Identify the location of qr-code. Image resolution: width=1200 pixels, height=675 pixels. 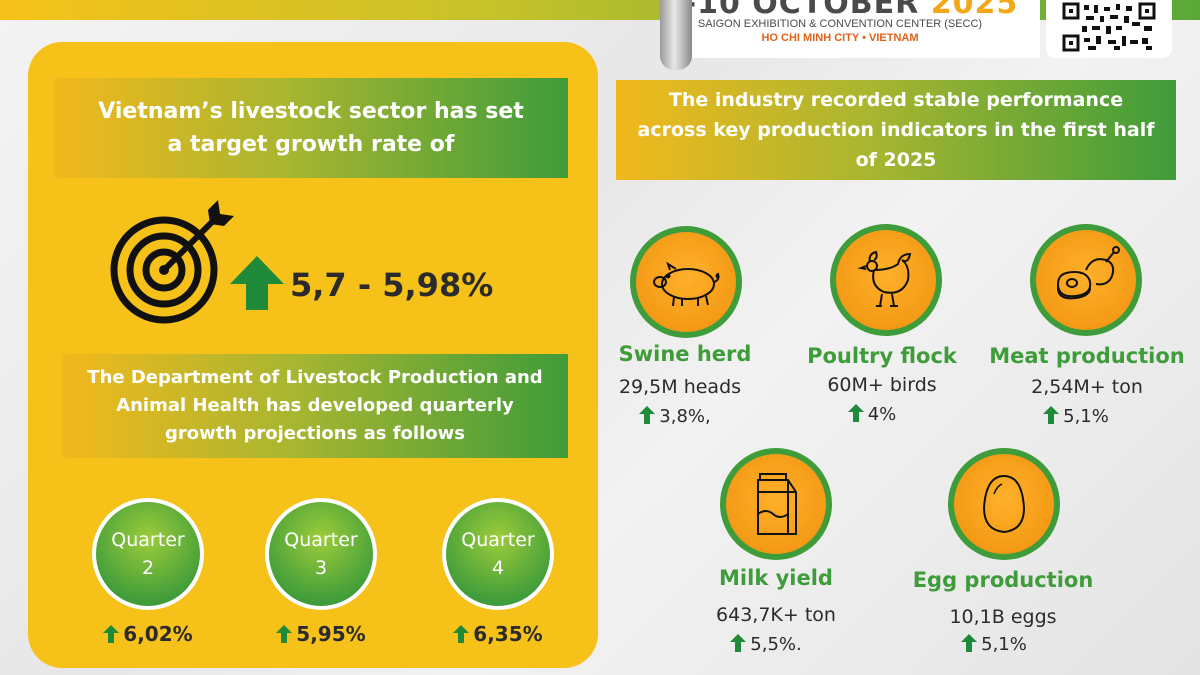
(1109, 29).